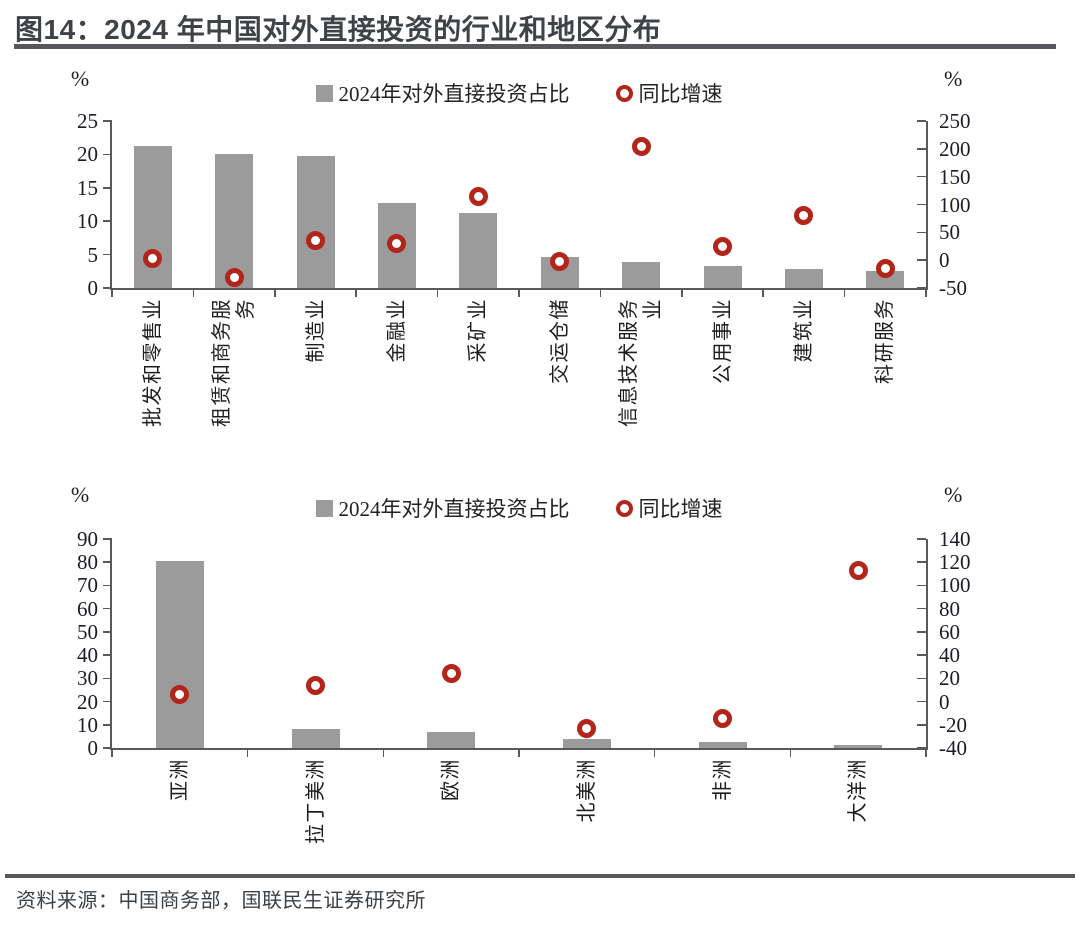  Describe the element at coordinates (953, 288) in the screenshot. I see `right-tick-label: -50` at that location.